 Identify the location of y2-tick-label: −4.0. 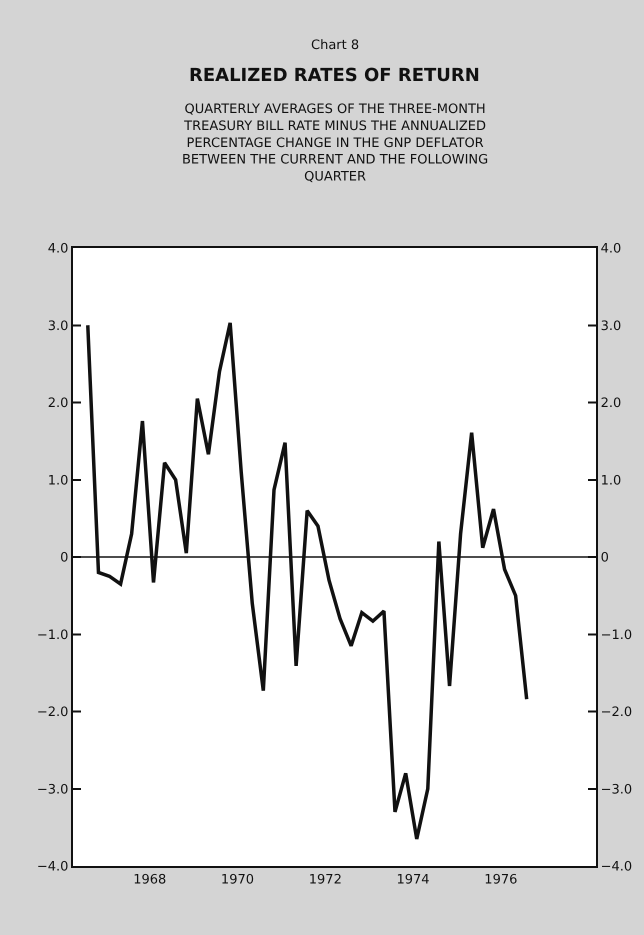
(616, 867).